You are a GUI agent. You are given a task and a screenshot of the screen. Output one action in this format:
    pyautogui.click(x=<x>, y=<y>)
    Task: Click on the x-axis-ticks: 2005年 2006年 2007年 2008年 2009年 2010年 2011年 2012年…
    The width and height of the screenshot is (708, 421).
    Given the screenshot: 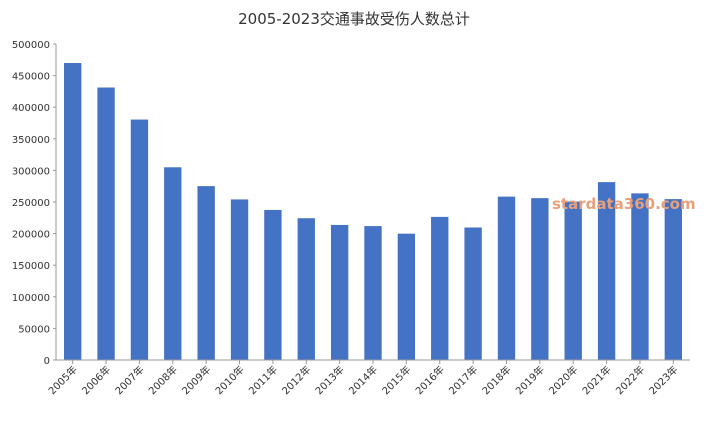 What is the action you would take?
    pyautogui.click(x=363, y=378)
    